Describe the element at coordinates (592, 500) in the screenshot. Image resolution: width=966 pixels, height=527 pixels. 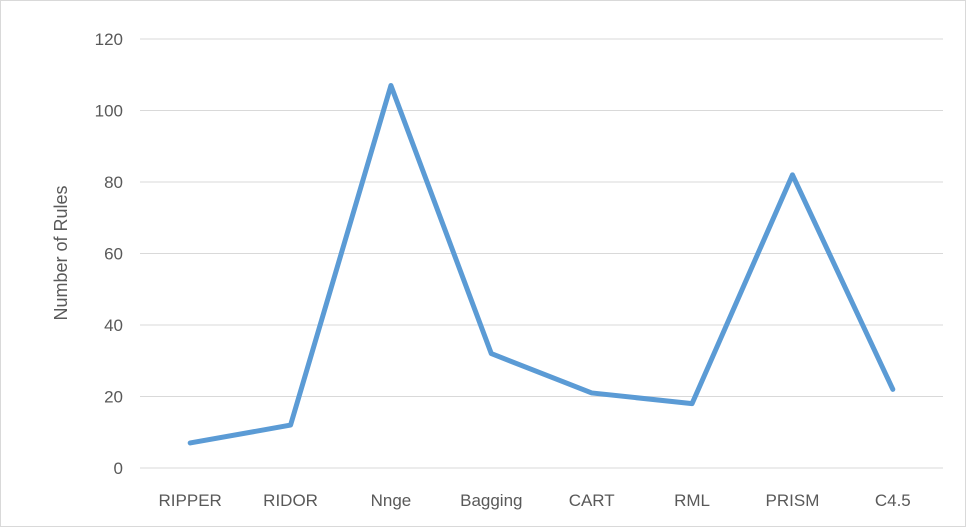
I see `x-category-label: CART` at that location.